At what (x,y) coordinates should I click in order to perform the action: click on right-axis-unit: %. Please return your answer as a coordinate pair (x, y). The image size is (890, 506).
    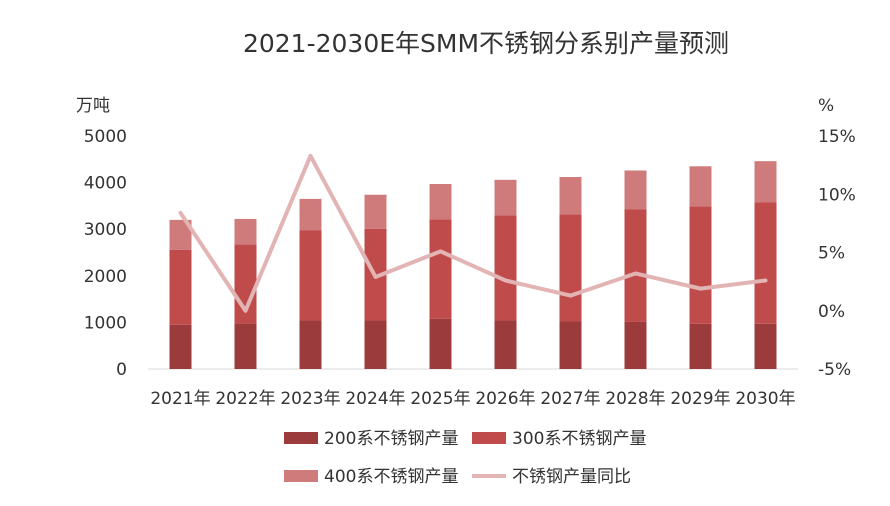
    Looking at the image, I should click on (826, 106).